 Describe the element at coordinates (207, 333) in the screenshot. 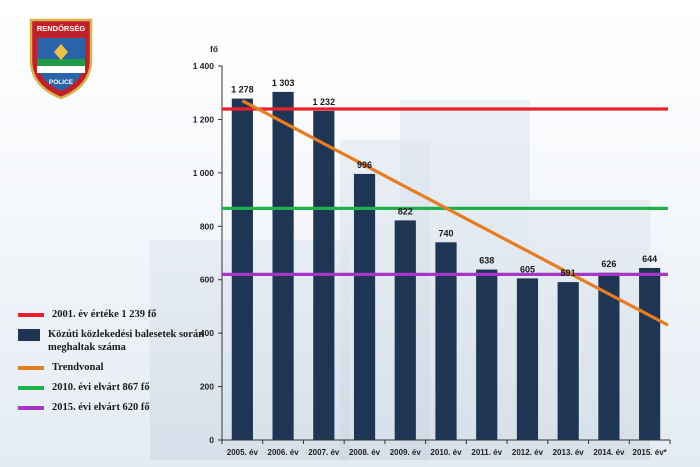

I see `y-tick-label: 400` at that location.